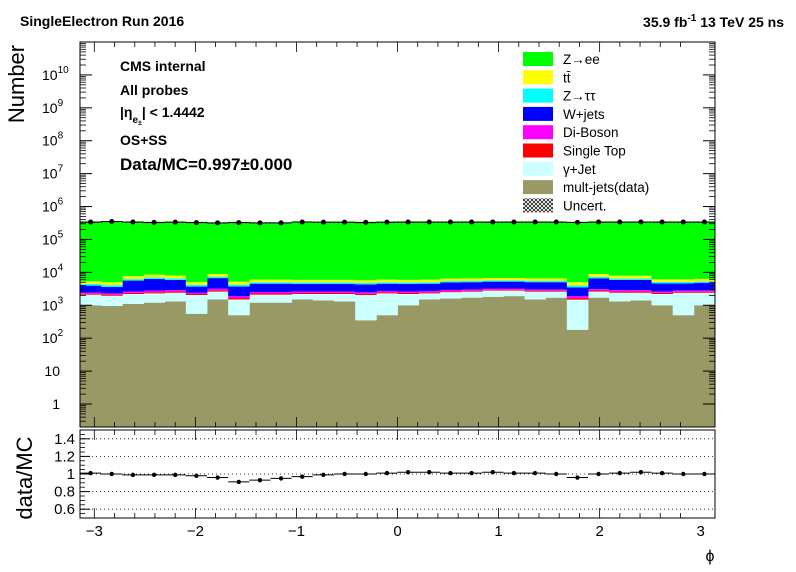  What do you see at coordinates (53, 107) in the screenshot?
I see `y-tick-label: 10⁹` at bounding box center [53, 107].